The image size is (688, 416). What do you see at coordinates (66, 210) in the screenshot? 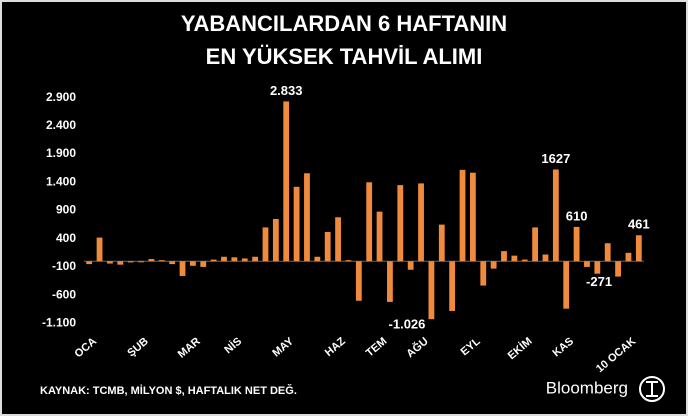
I see `y-tick-label: 900` at bounding box center [66, 210].